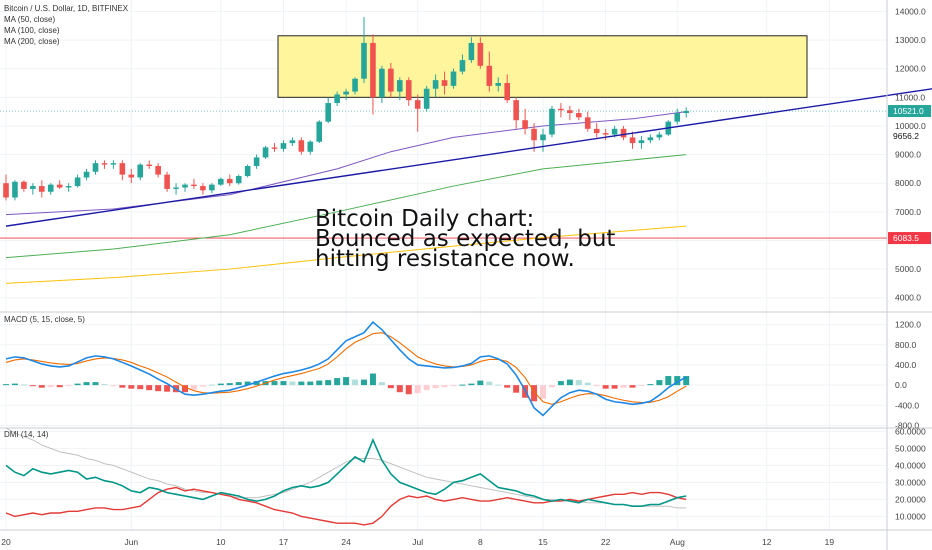 Image resolution: width=932 pixels, height=550 pixels. What do you see at coordinates (830, 542) in the screenshot?
I see `x-tick-label: 19` at bounding box center [830, 542].